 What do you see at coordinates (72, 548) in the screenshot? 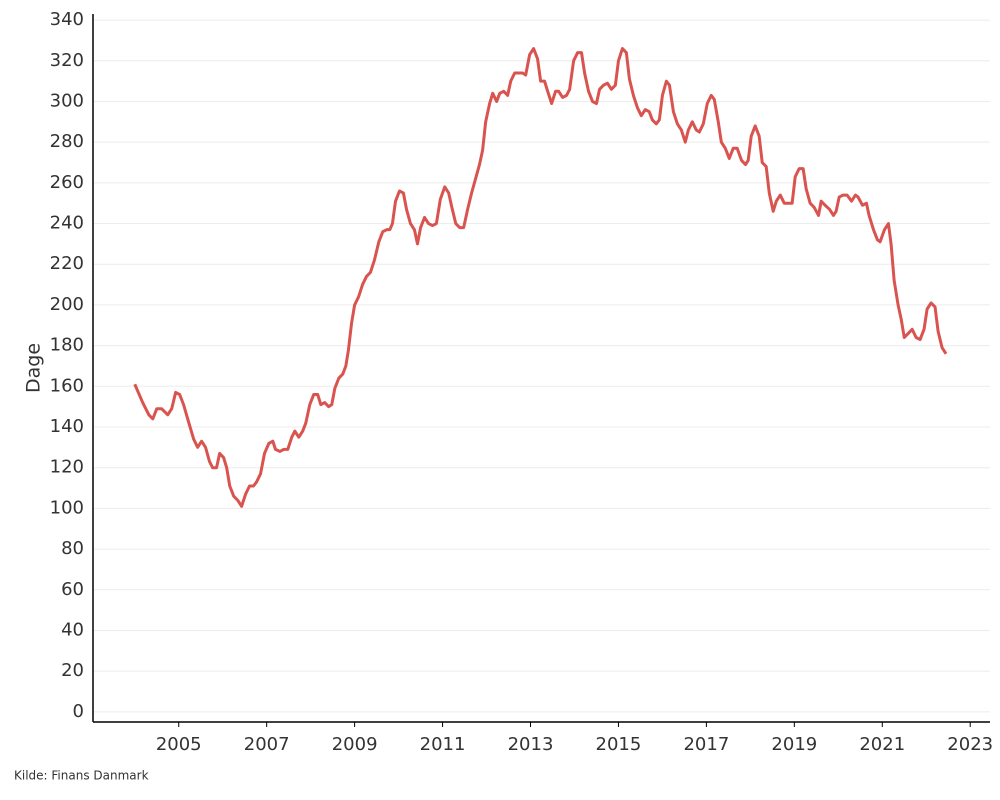
I see `y-tick-label: 80` at bounding box center [72, 548].